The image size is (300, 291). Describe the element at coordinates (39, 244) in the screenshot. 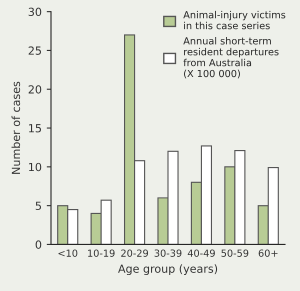

I see `y-tick-label: 0` at that location.